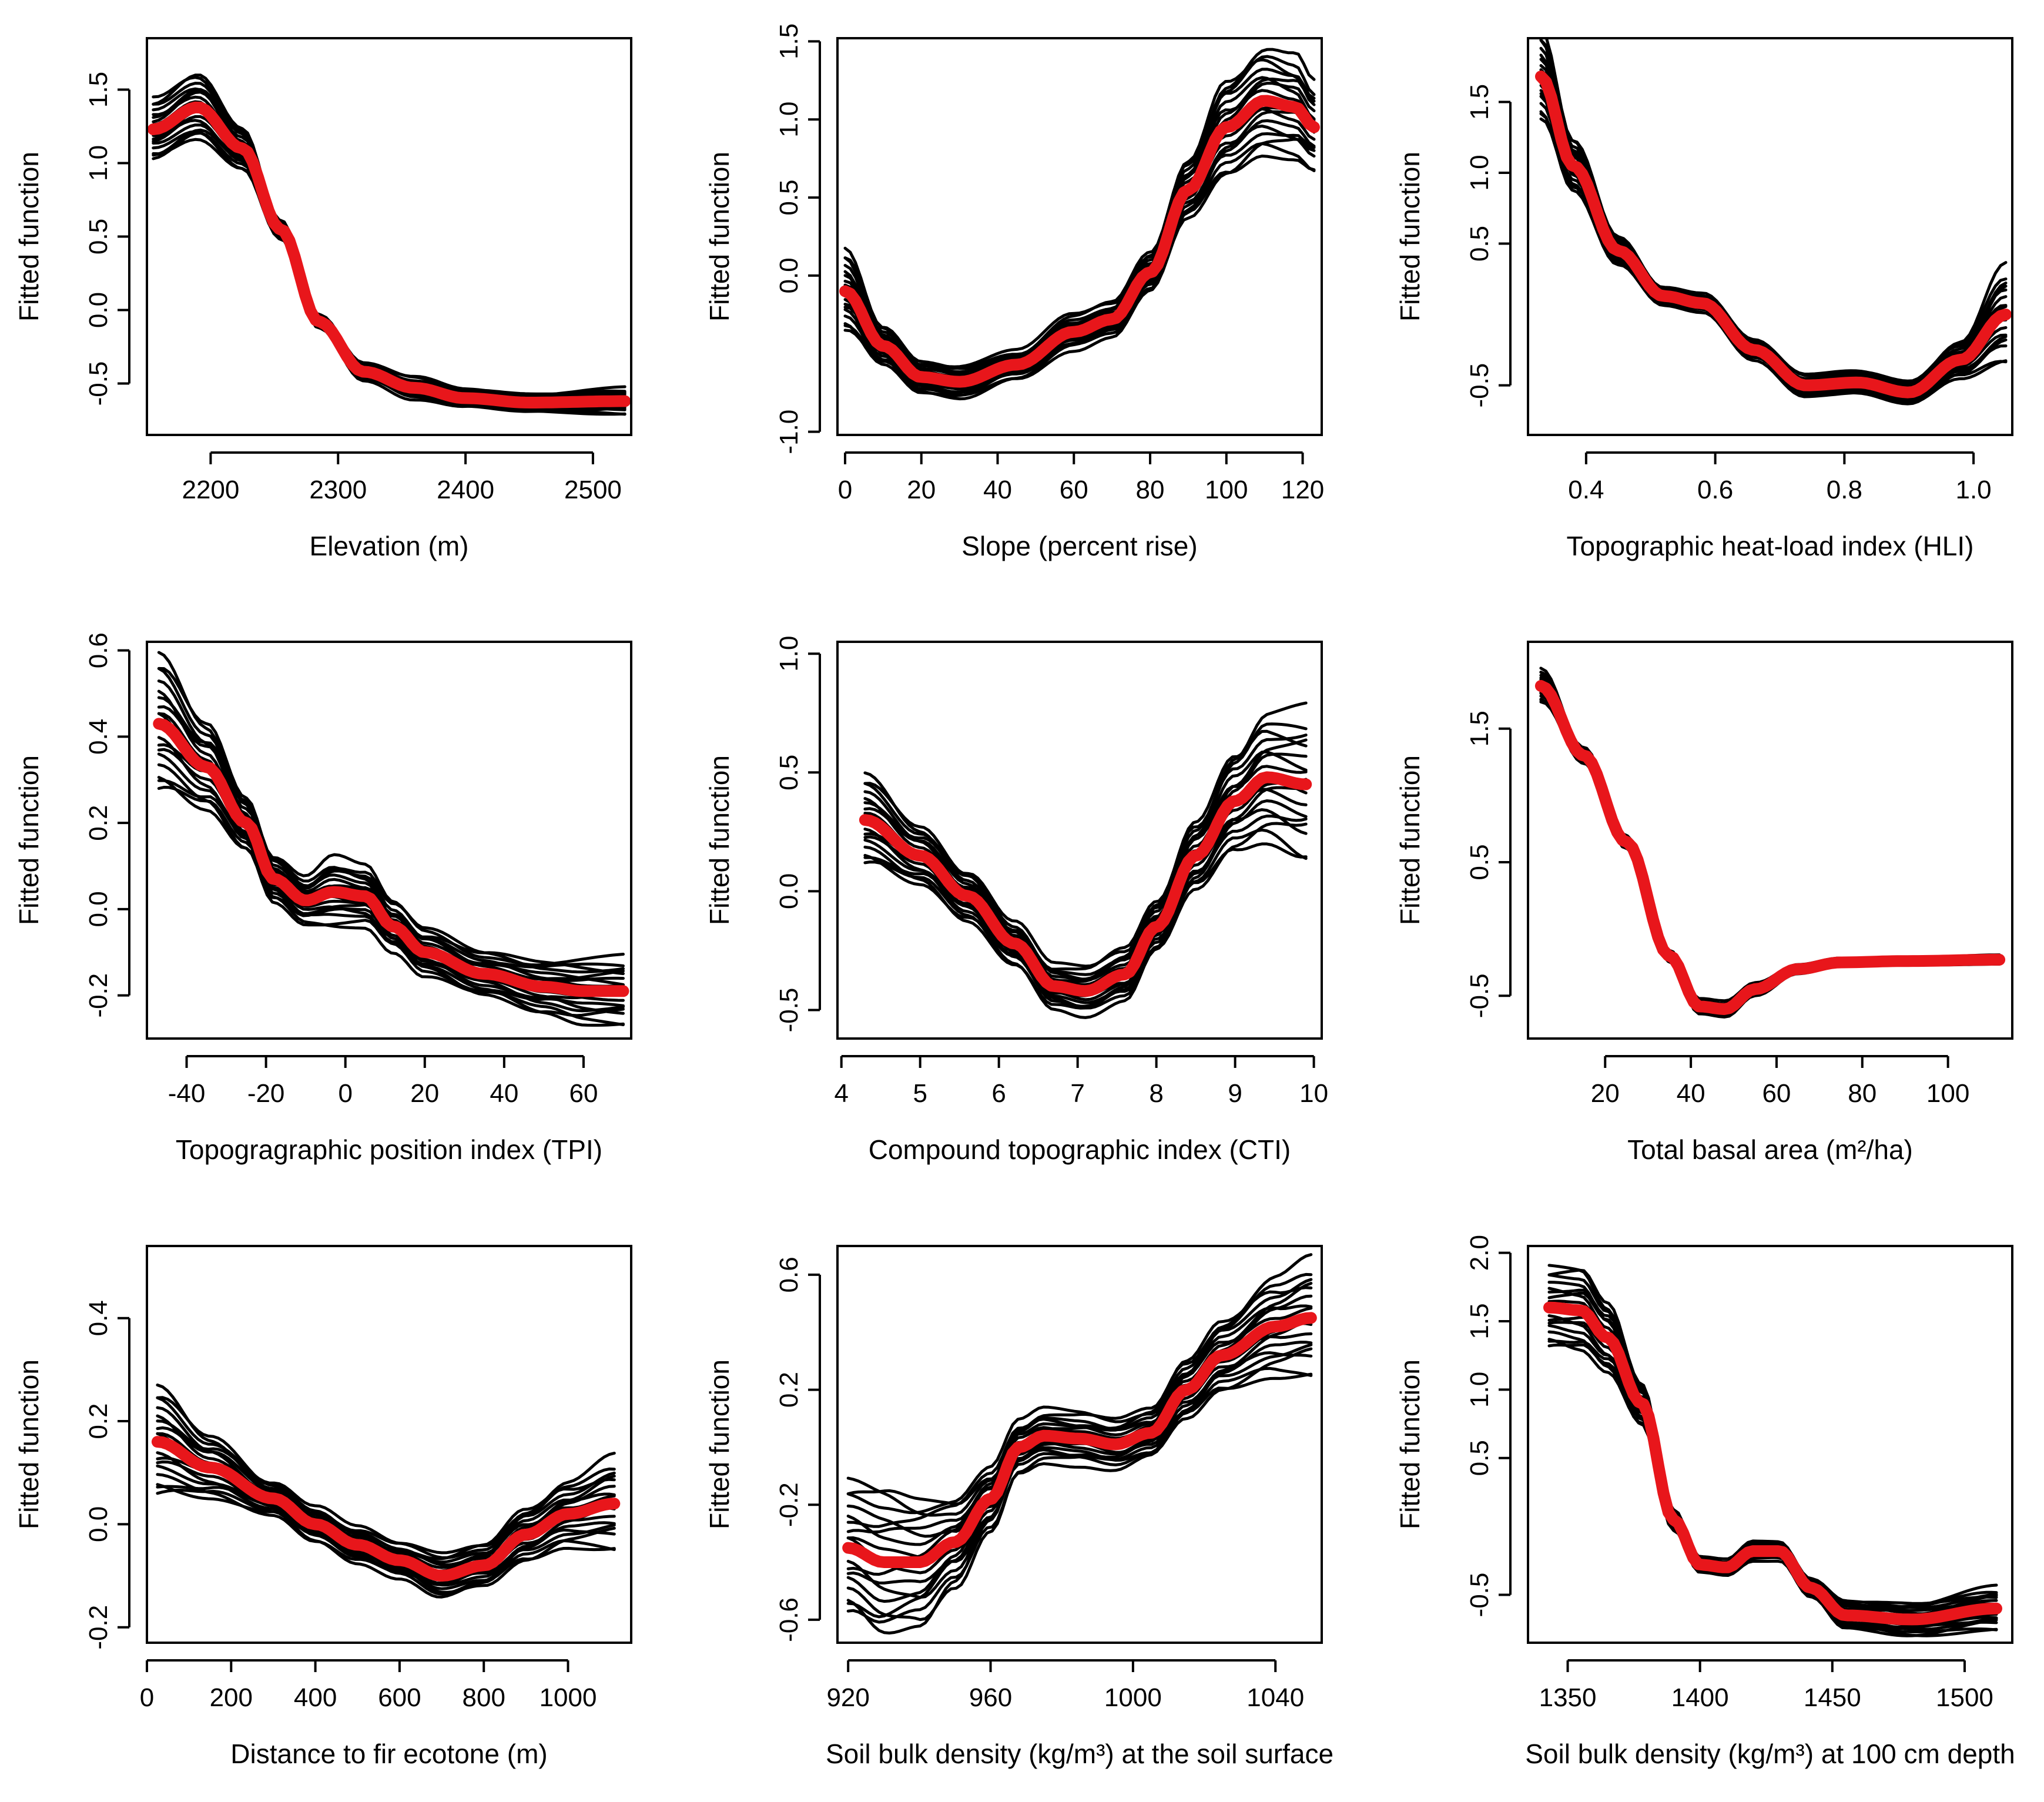 This screenshot has width=2044, height=1802. What do you see at coordinates (1770, 1150) in the screenshot?
I see `x-axis-title: Total basal area (m²/ha)` at bounding box center [1770, 1150].